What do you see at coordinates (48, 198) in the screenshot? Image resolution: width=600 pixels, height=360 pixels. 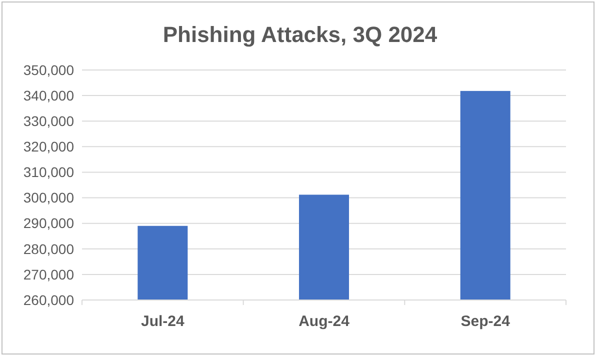 I see `y-tick-label: 300,000` at bounding box center [48, 198].